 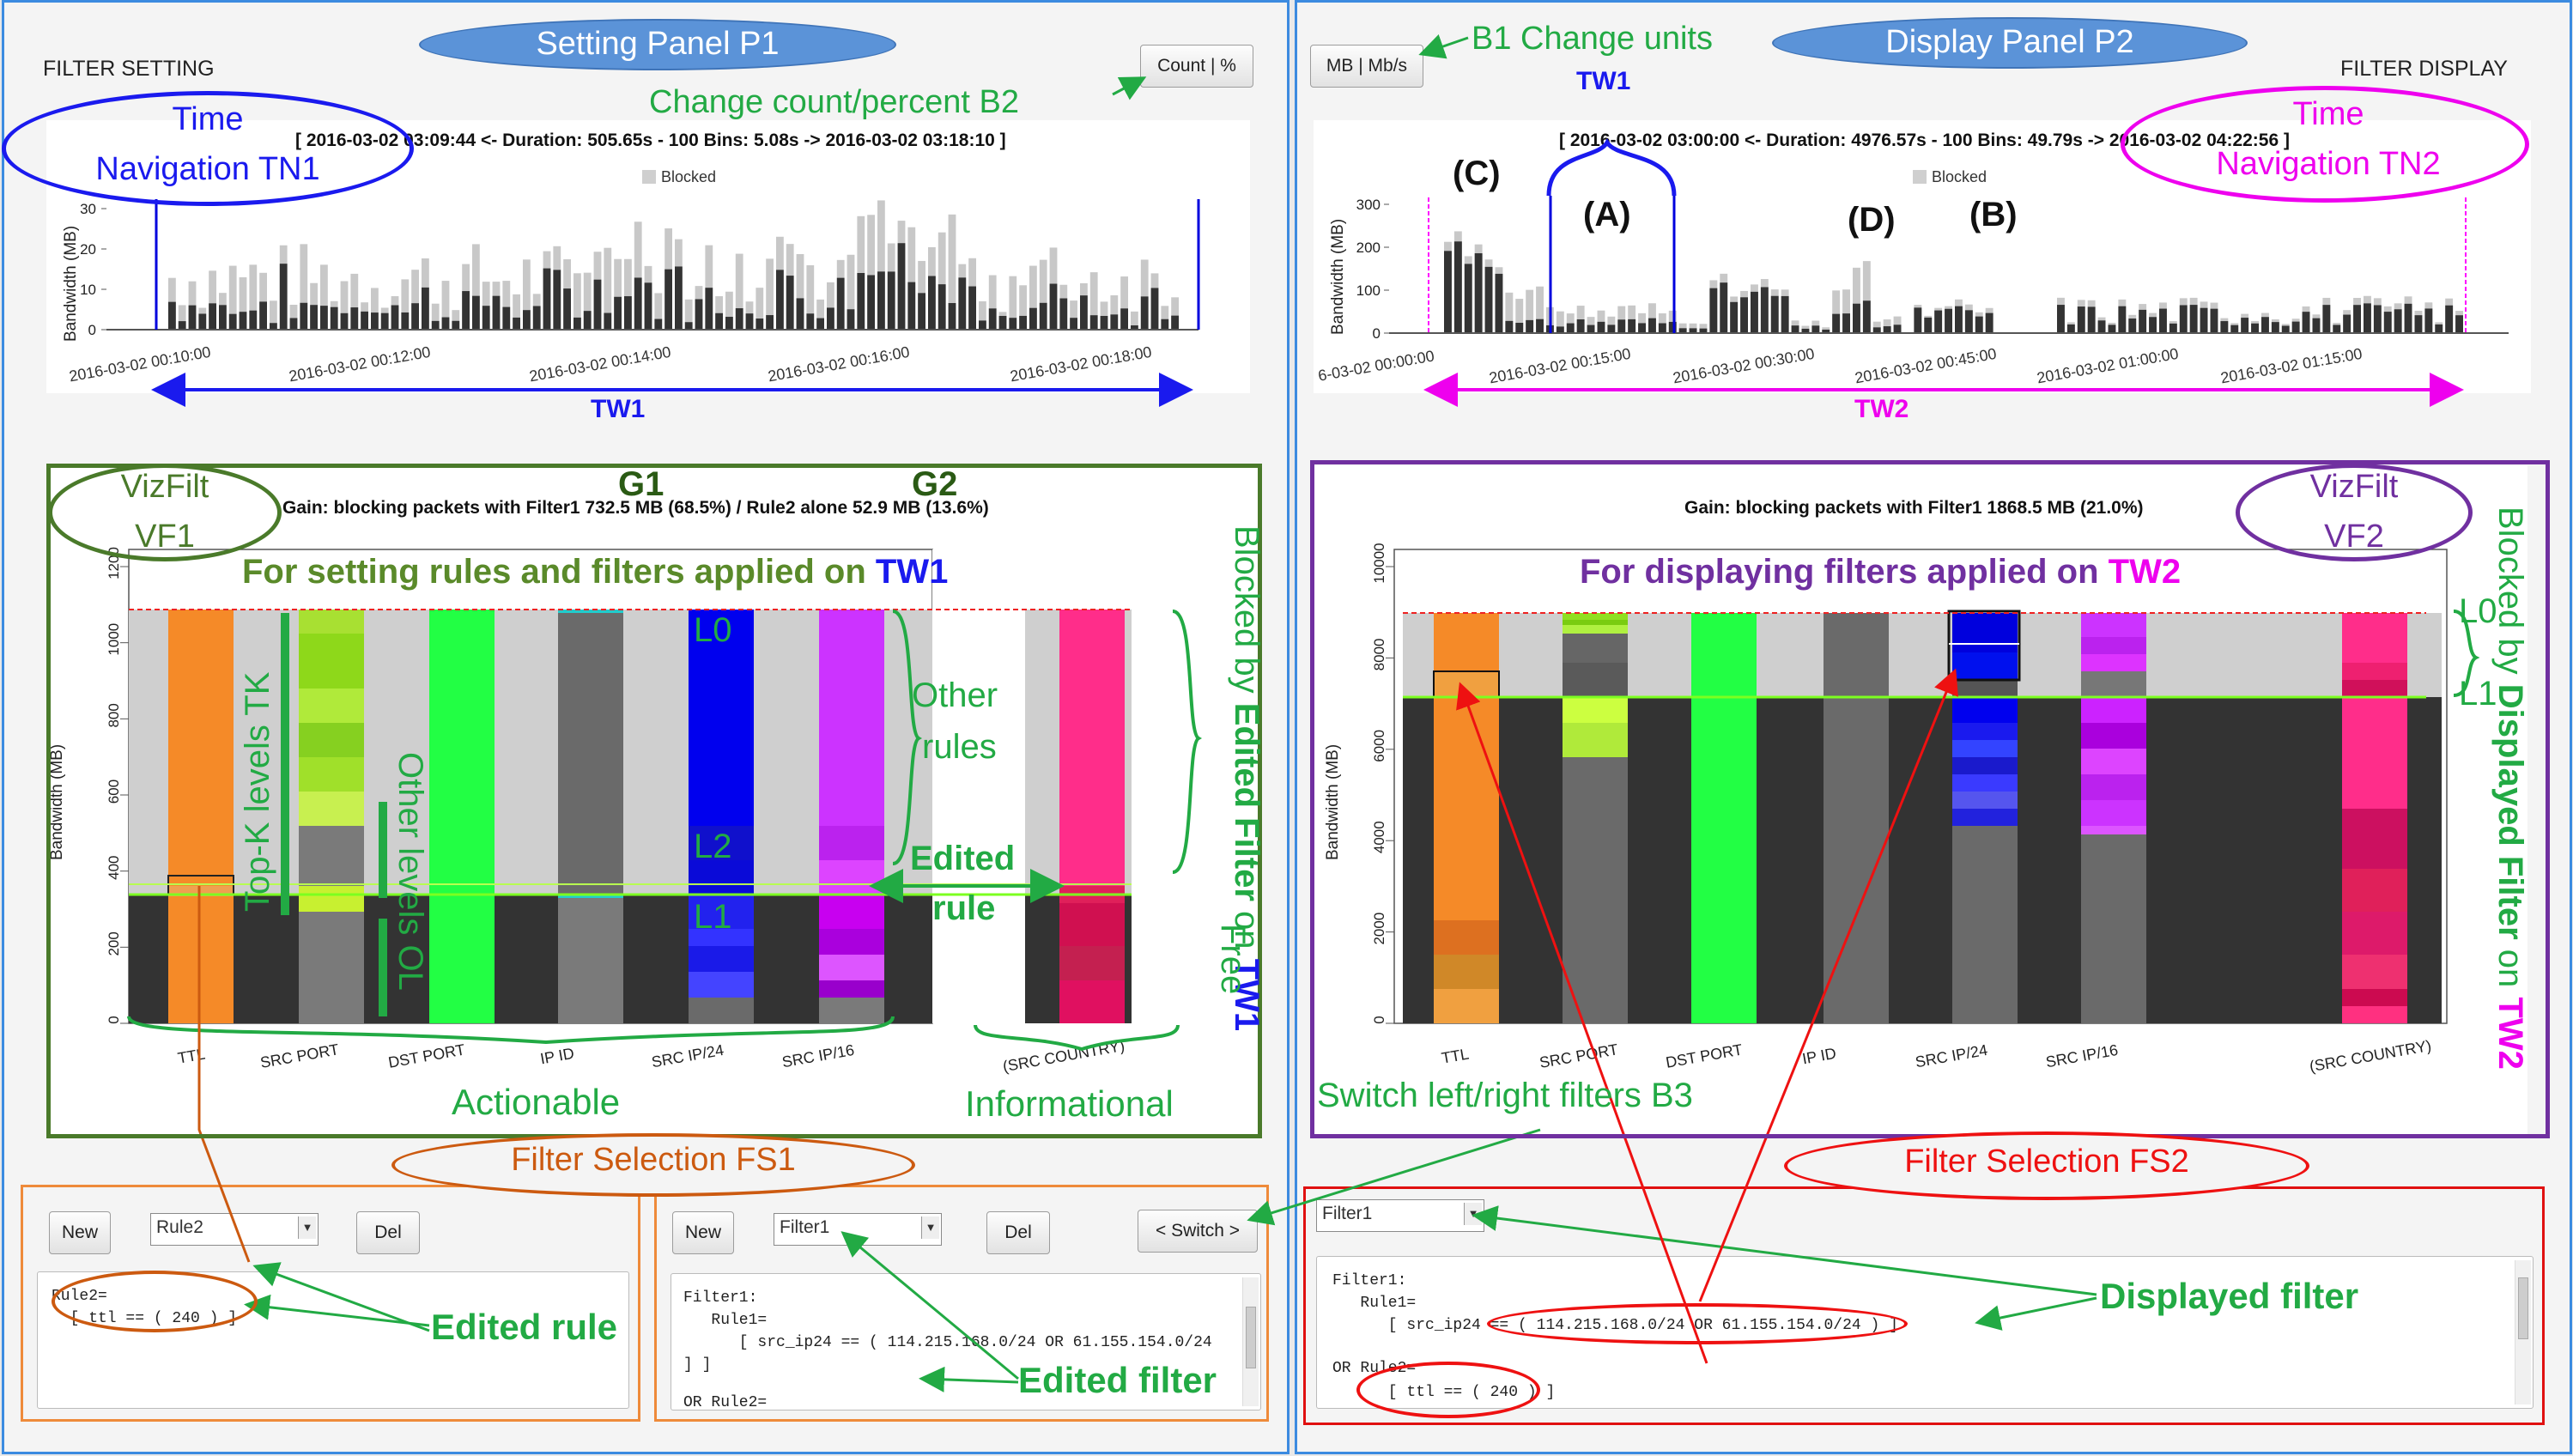 What do you see at coordinates (1018, 1233) in the screenshot?
I see `del-filter-button: Del` at bounding box center [1018, 1233].